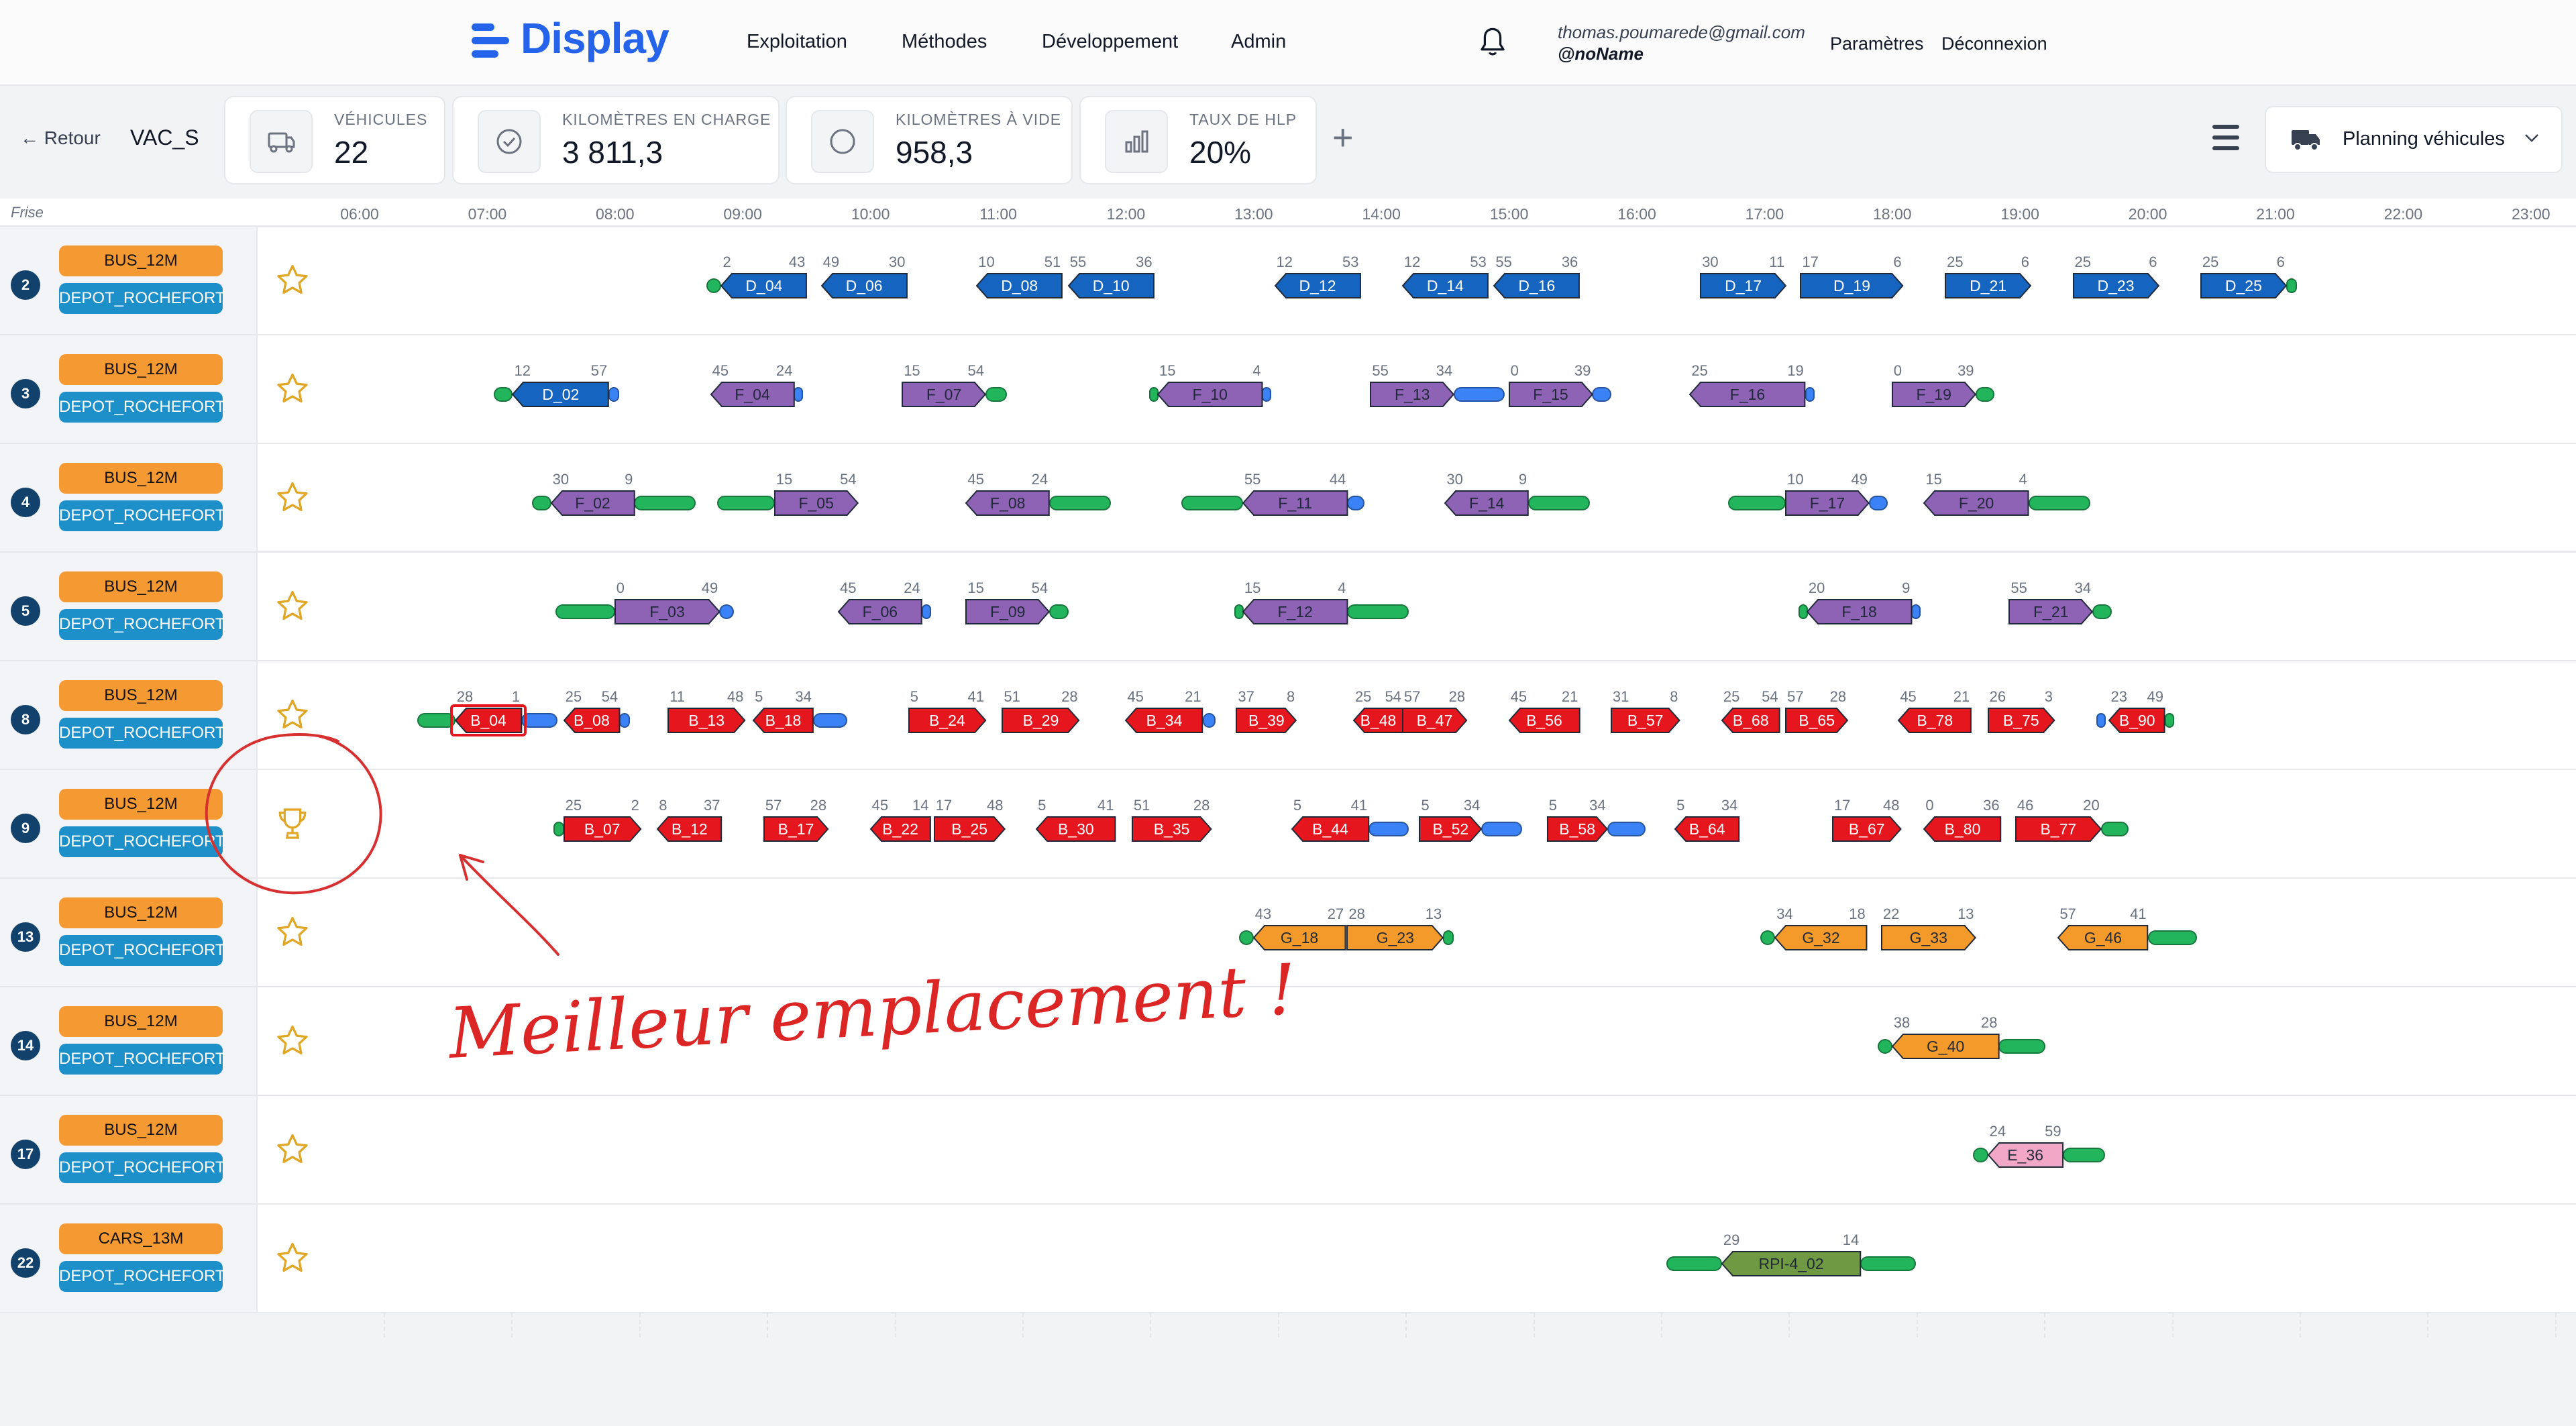  Describe the element at coordinates (752, 384) in the screenshot. I see `trip-block: F_04 45 24` at that location.